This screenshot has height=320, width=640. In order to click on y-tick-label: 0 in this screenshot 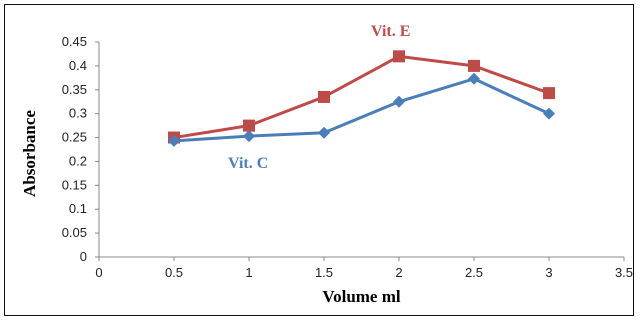, I will do `click(83, 256)`.